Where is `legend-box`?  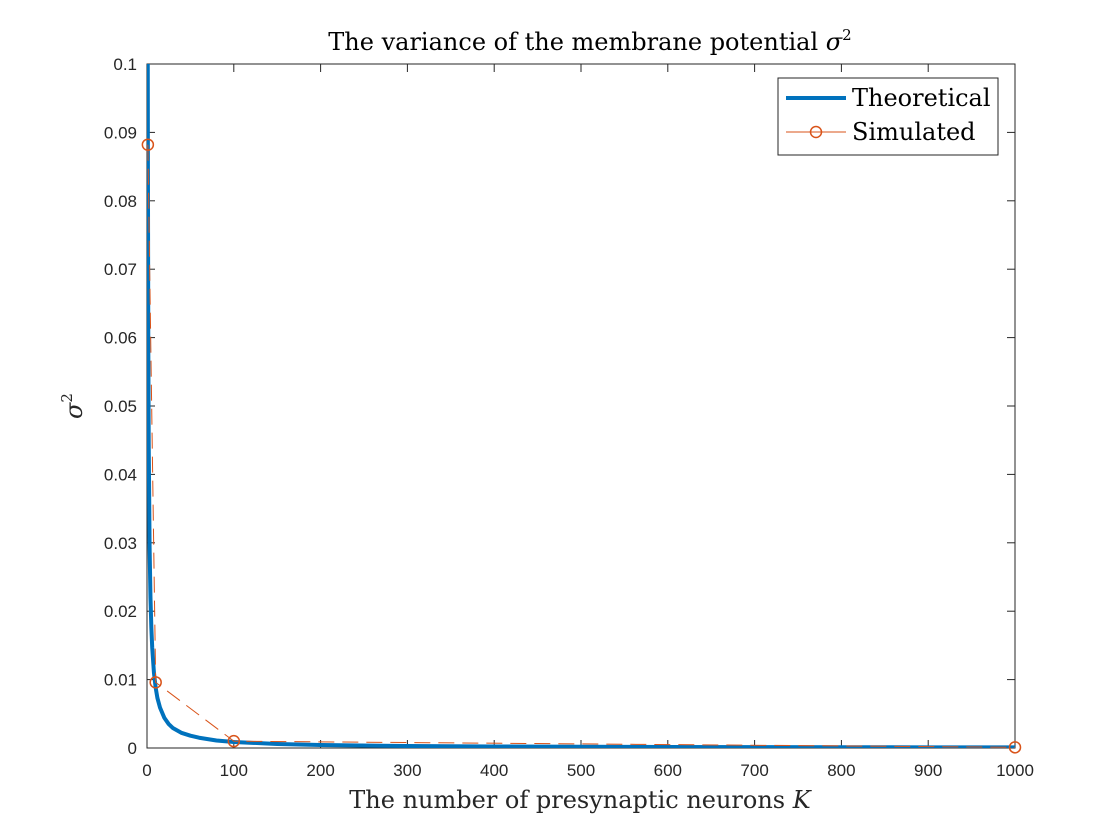 legend-box is located at coordinates (888, 116).